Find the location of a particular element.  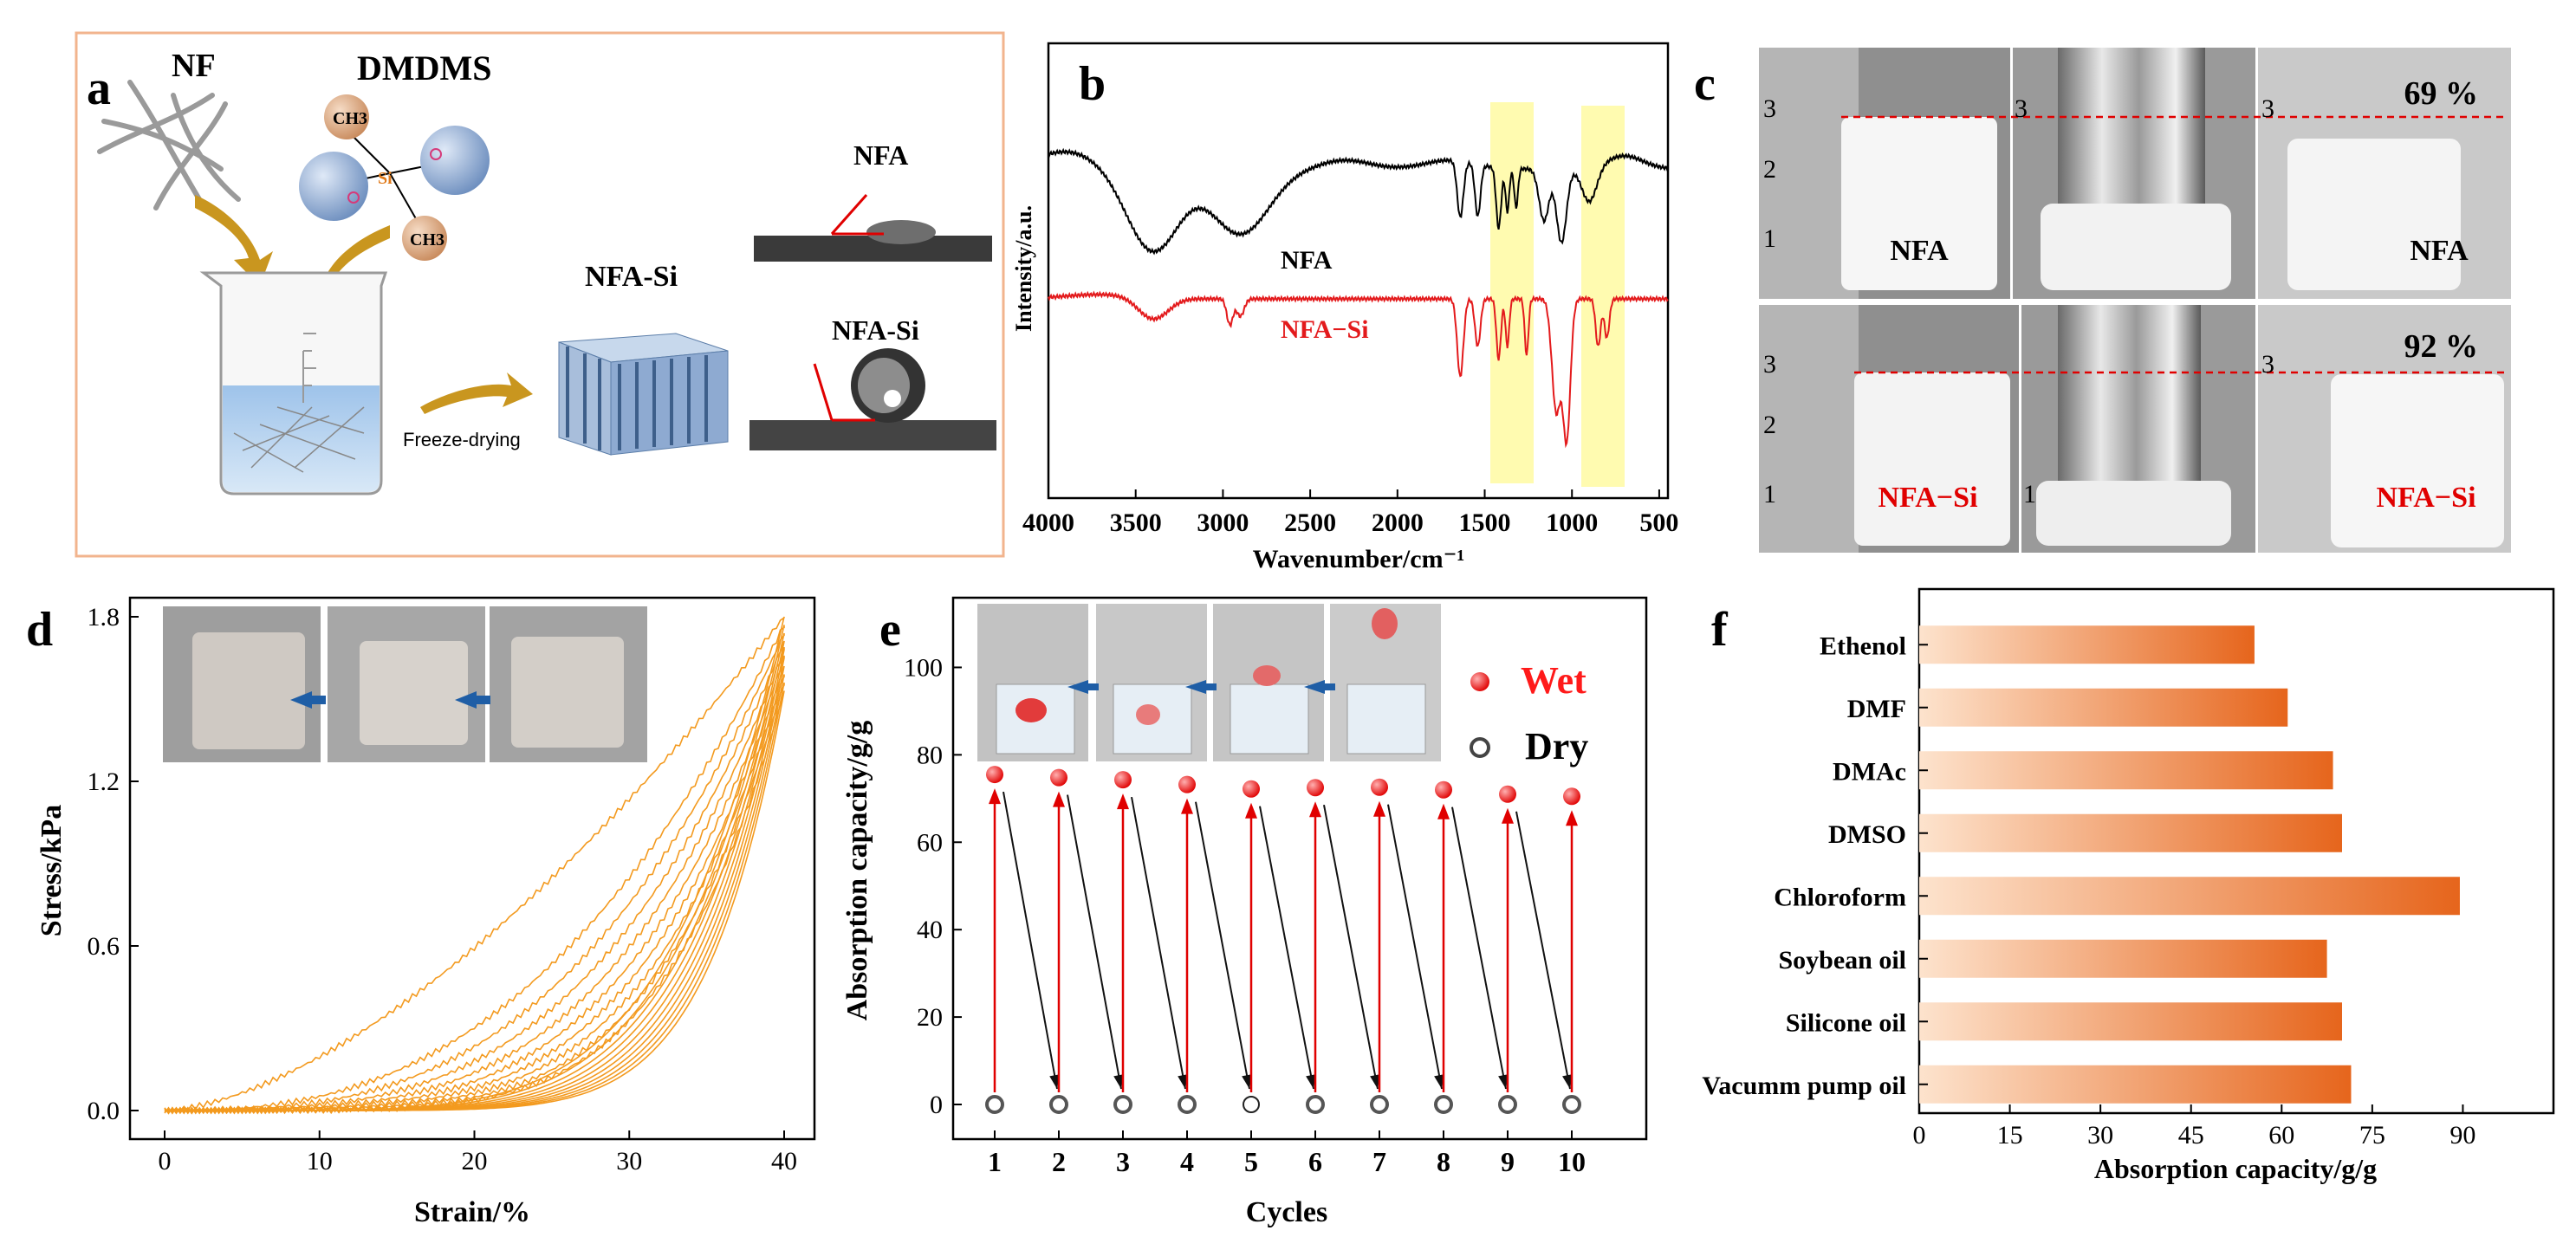

ruler-numbers: 3 2 1 3 2 1 3 3 3 1 is located at coordinates (2019, 301).